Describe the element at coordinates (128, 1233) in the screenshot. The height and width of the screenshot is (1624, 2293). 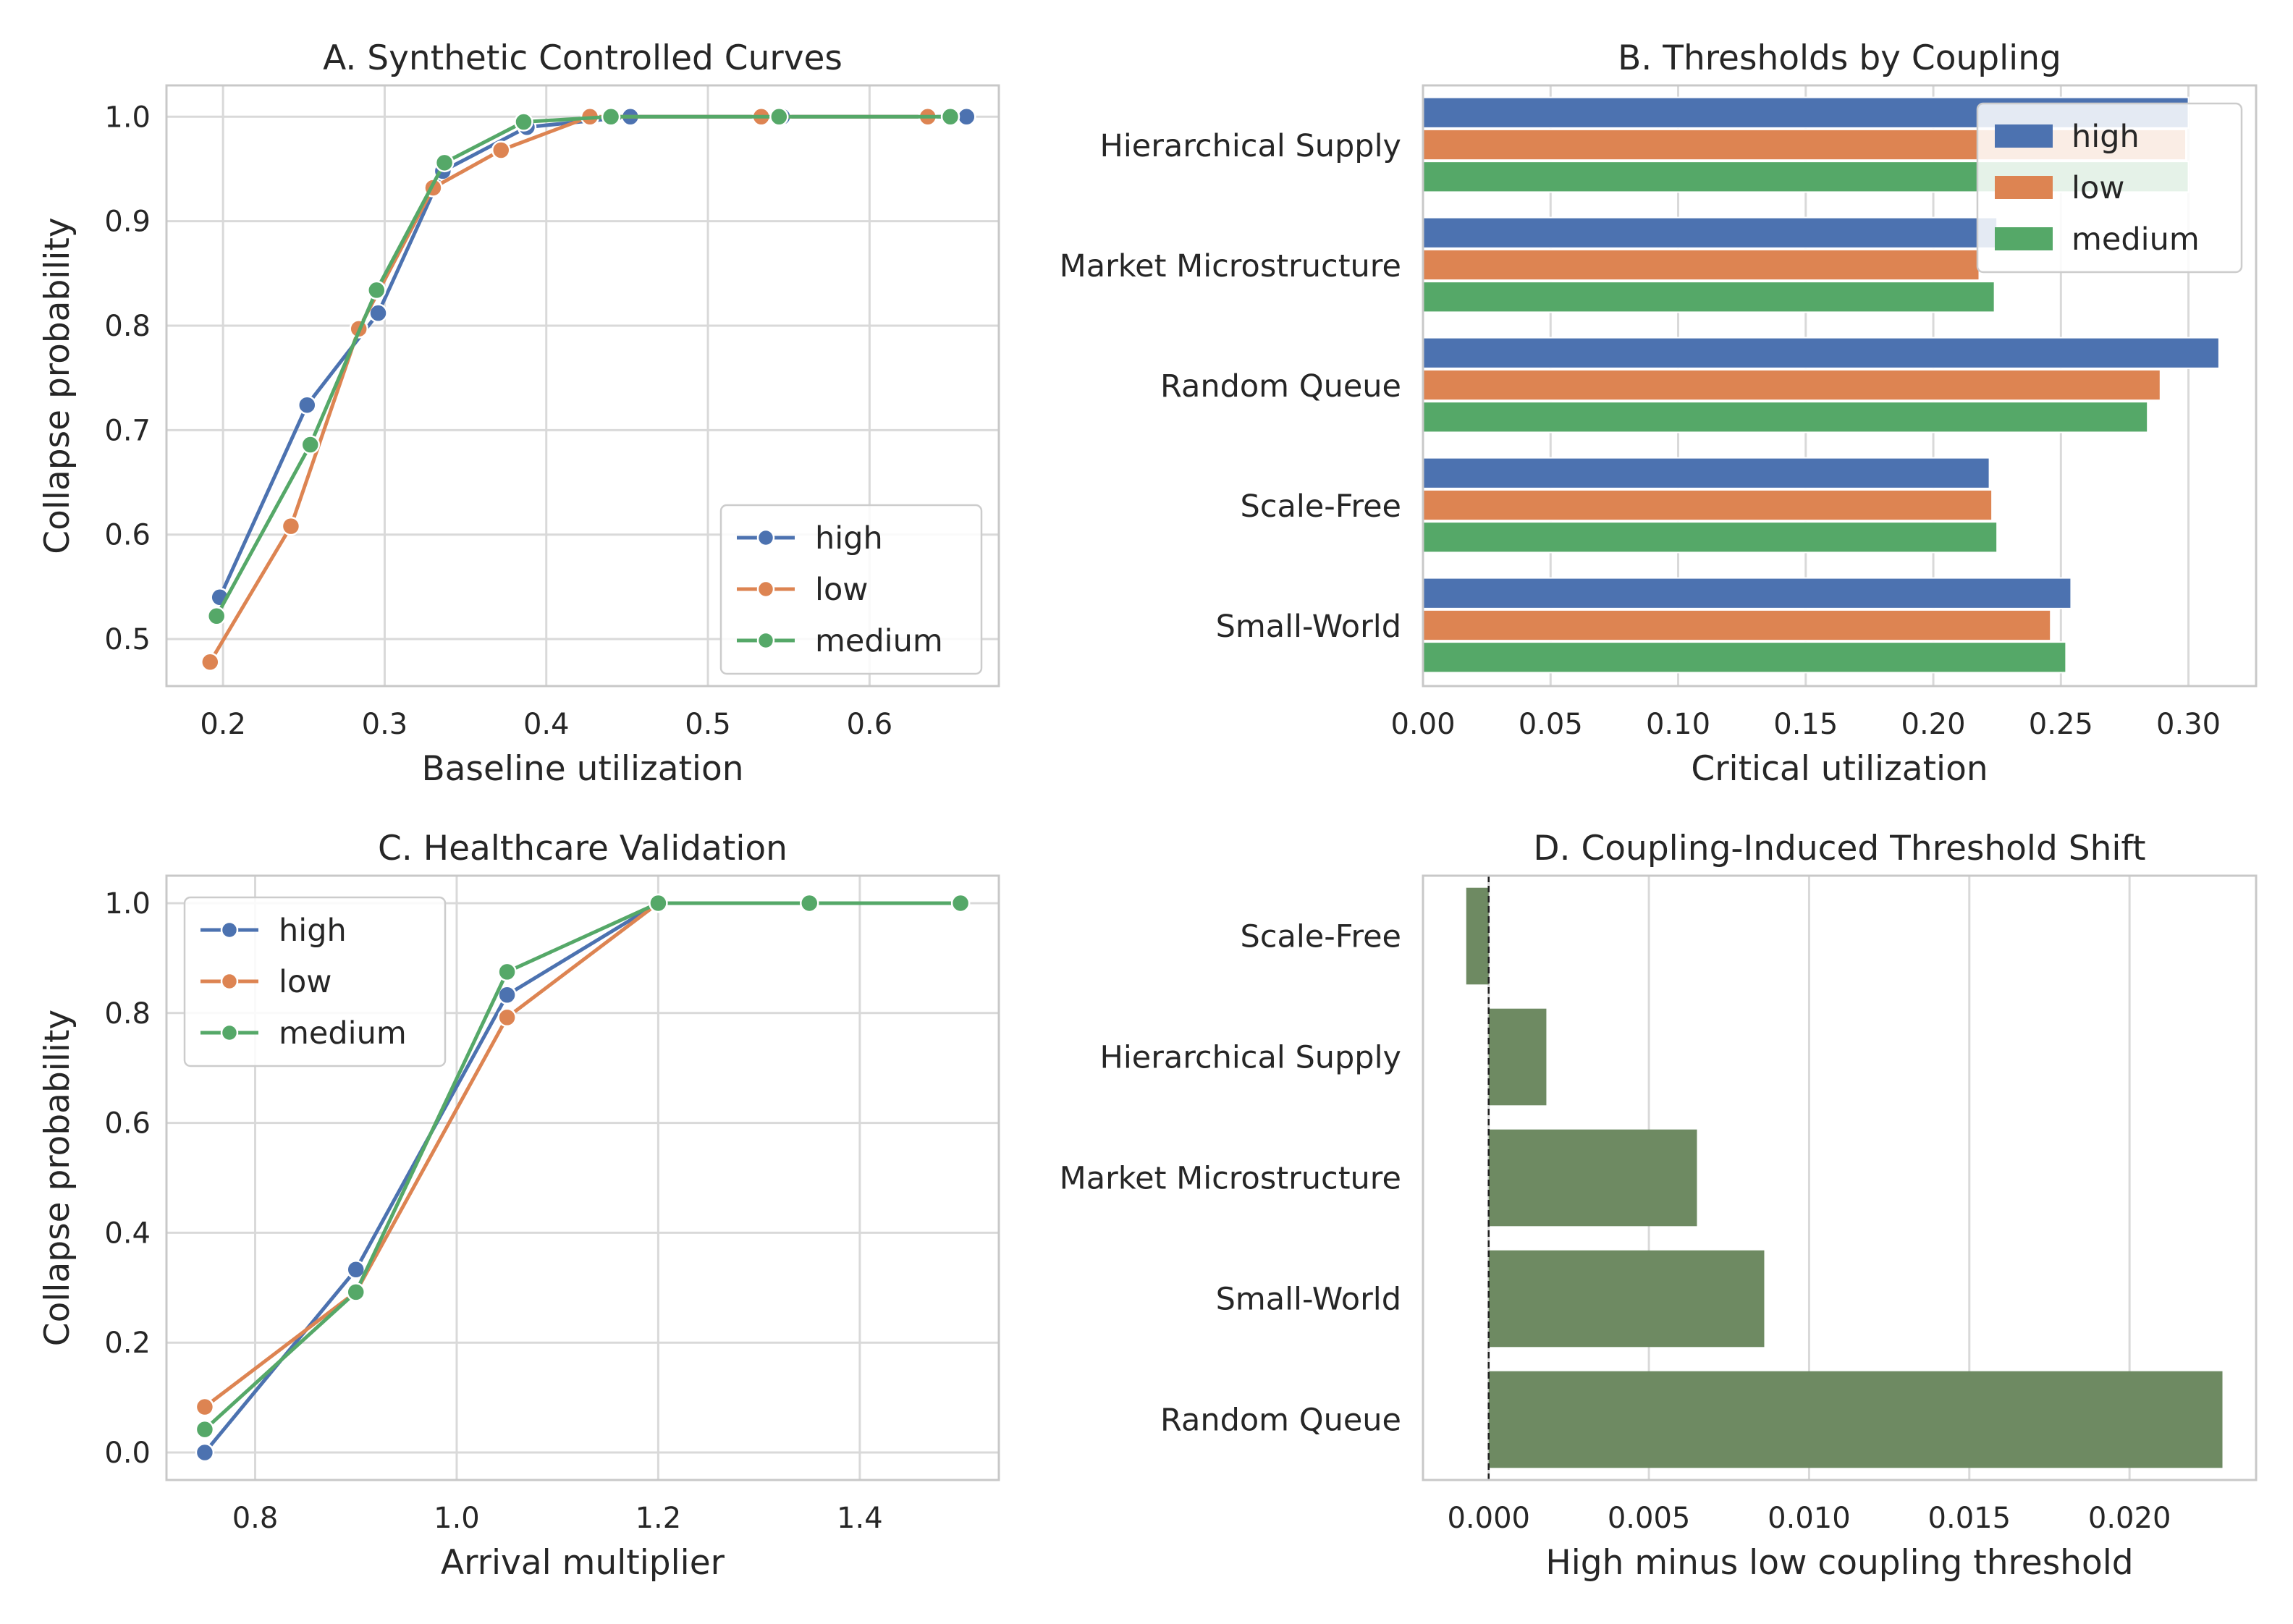
I see `y-tick-label: 0.4` at that location.